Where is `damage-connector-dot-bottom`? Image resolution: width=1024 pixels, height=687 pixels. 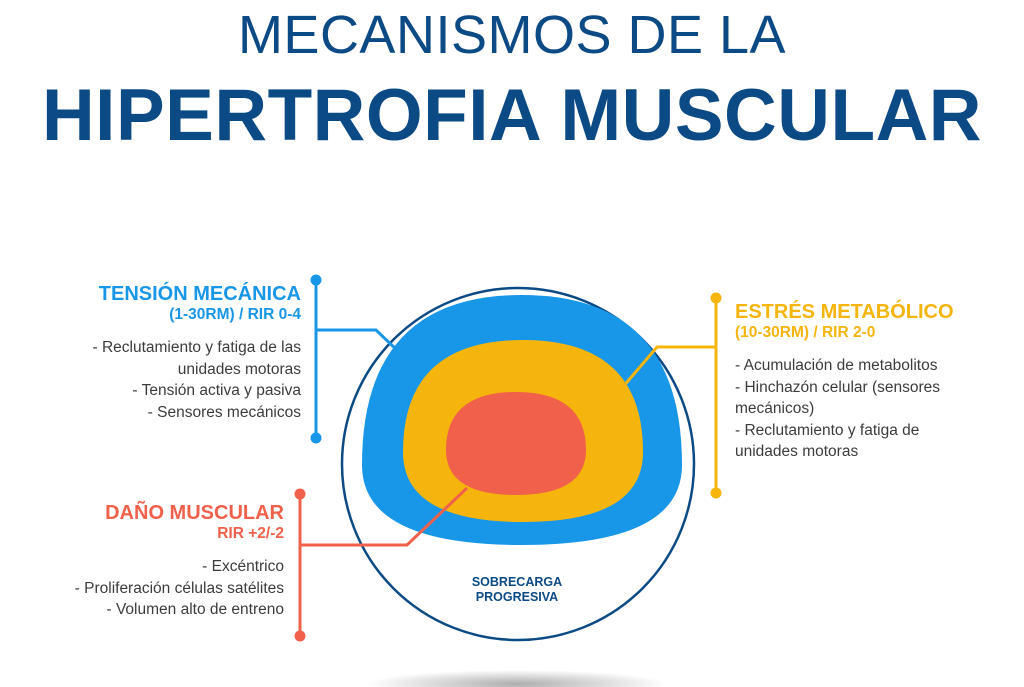
damage-connector-dot-bottom is located at coordinates (300, 636).